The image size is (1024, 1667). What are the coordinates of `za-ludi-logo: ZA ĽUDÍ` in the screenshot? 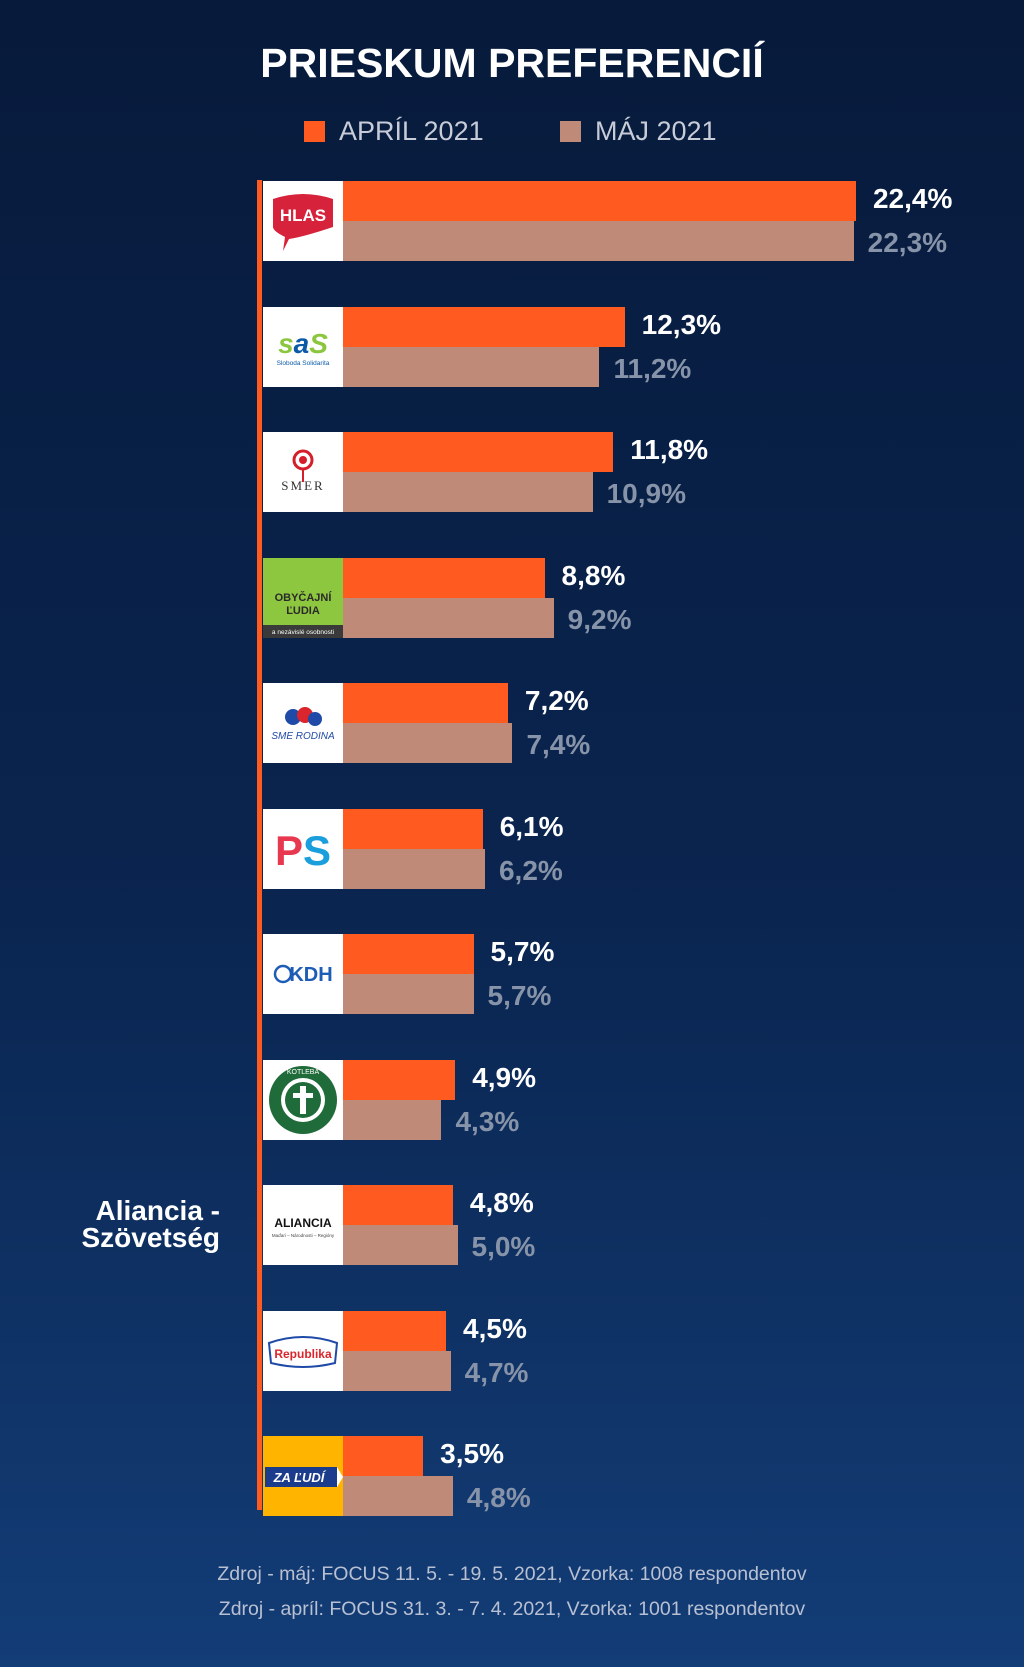 It's located at (303, 1476).